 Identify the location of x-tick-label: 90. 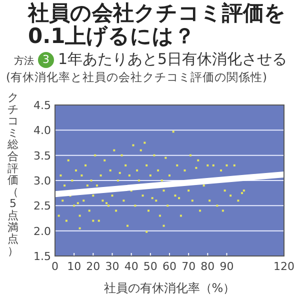
(227, 266).